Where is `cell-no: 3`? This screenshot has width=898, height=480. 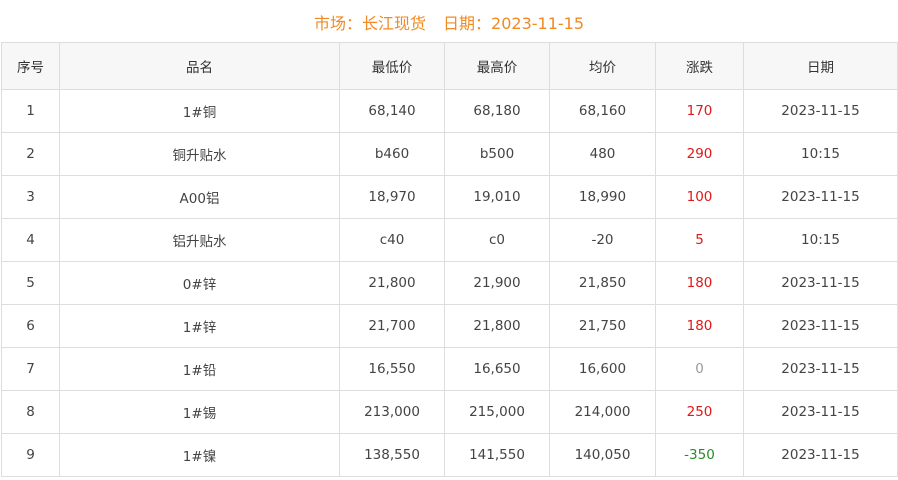
cell-no: 3 is located at coordinates (30, 197).